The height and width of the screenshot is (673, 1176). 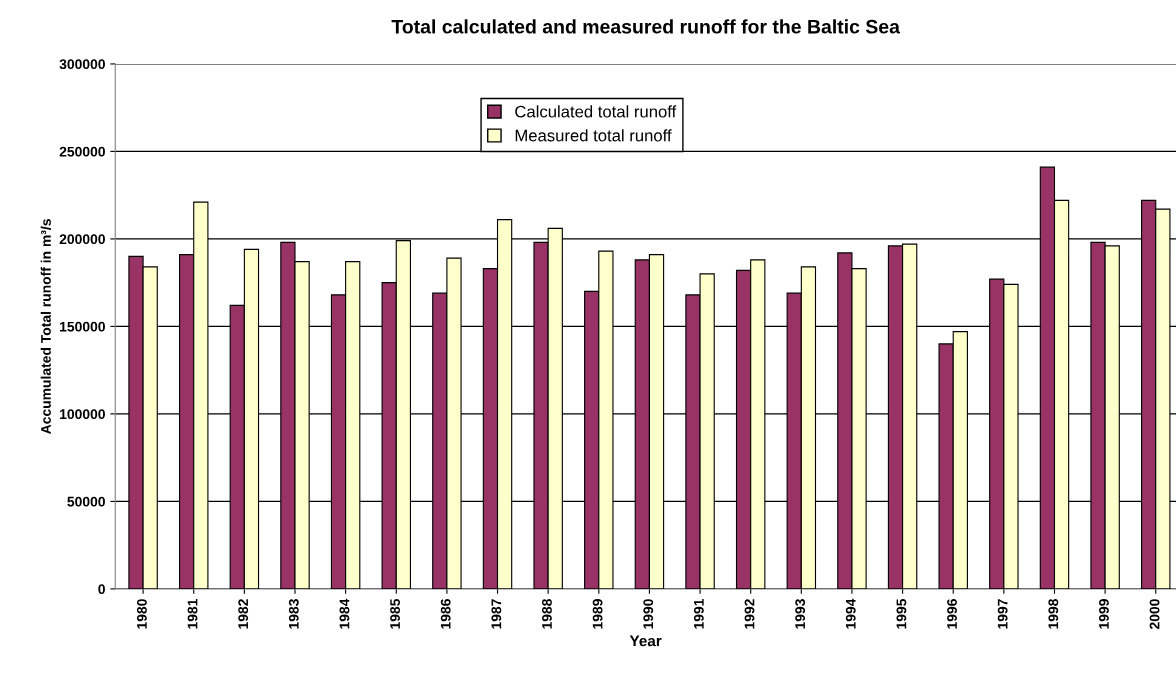 I want to click on x-tick-label: 1992, so click(x=749, y=614).